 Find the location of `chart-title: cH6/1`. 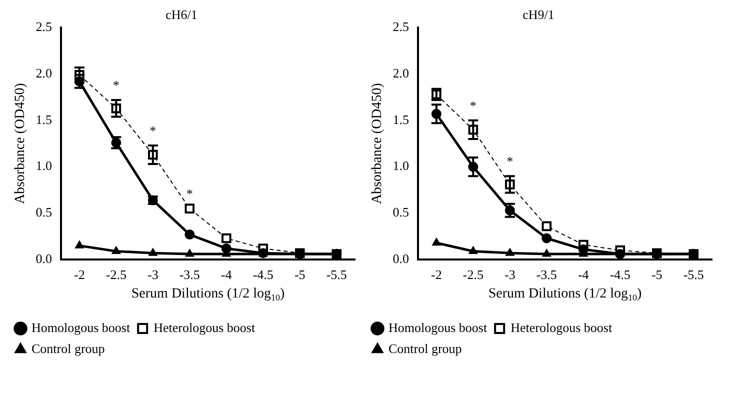

chart-title: cH6/1 is located at coordinates (182, 14).